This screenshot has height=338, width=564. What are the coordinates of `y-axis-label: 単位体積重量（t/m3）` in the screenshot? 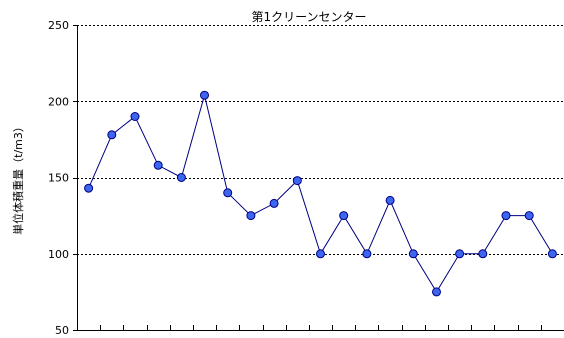 It's located at (18, 178).